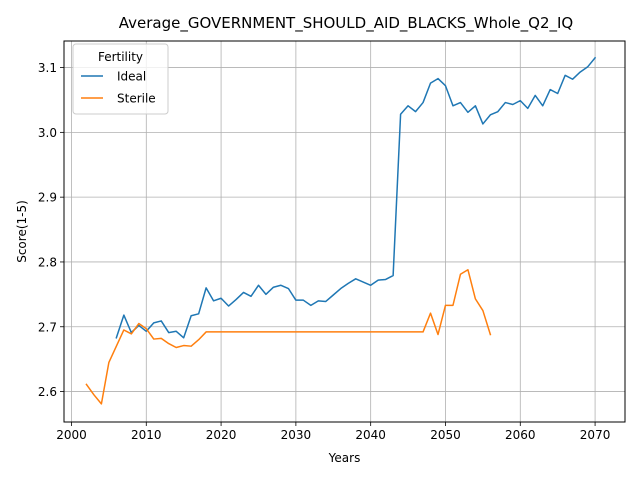 The image size is (640, 484). Describe the element at coordinates (146, 435) in the screenshot. I see `x-tick-label: 2010` at that location.